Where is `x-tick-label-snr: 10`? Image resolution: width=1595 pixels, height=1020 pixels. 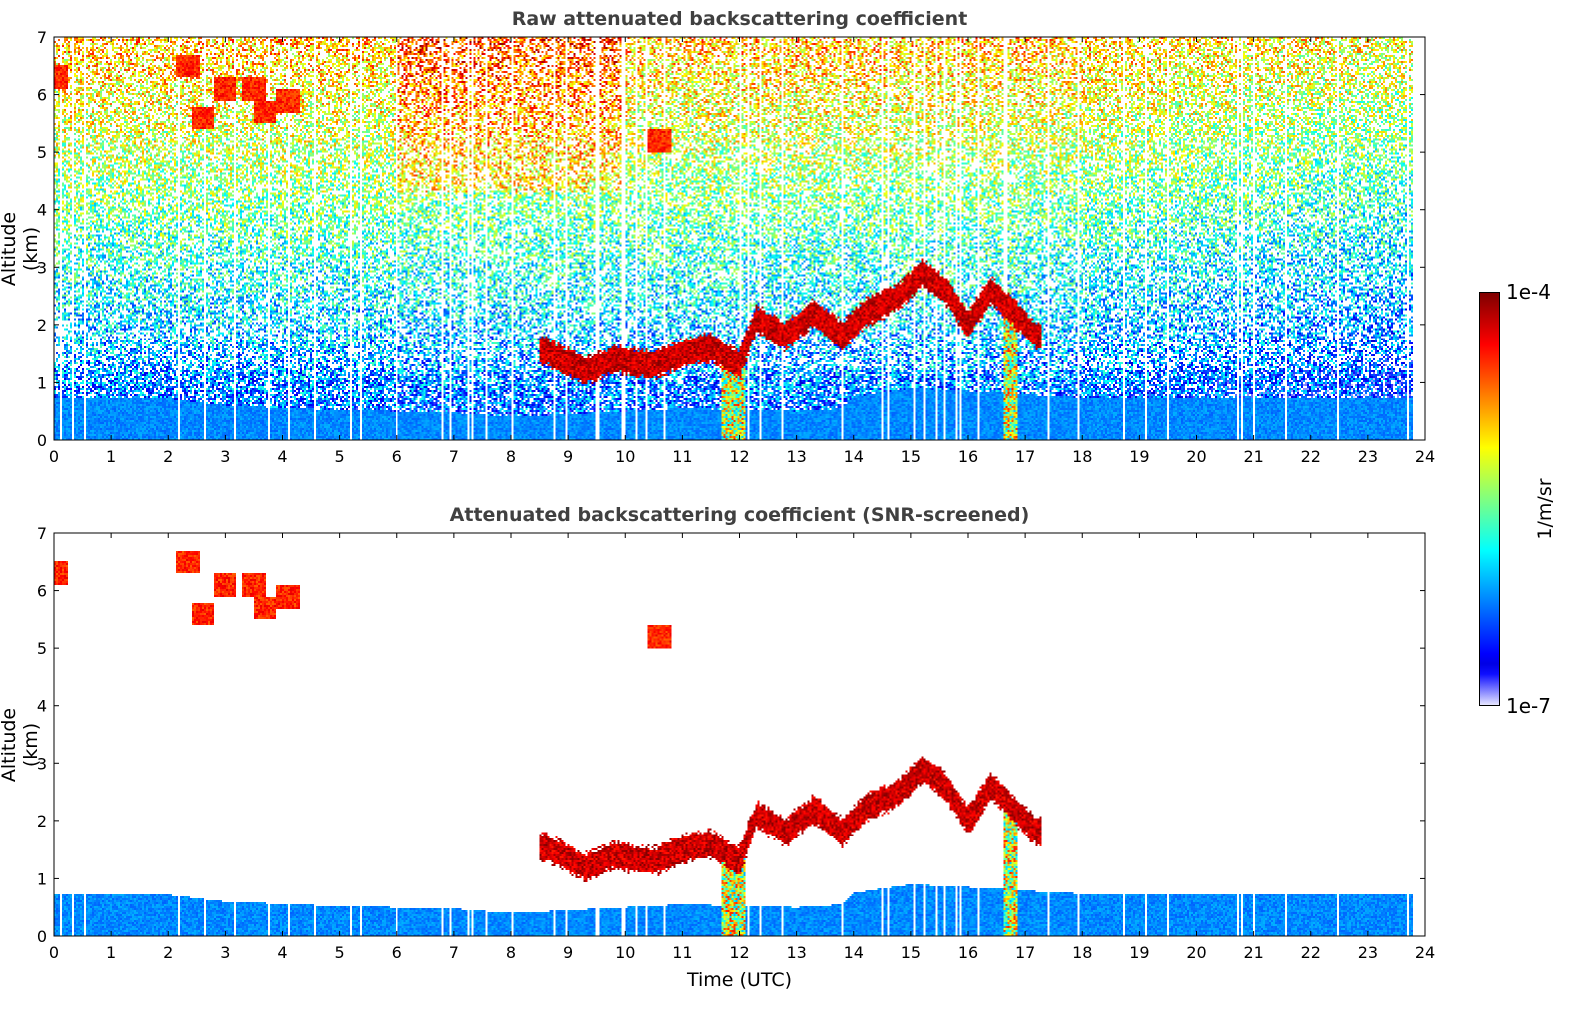
x-tick-label-snr: 10 is located at coordinates (625, 952).